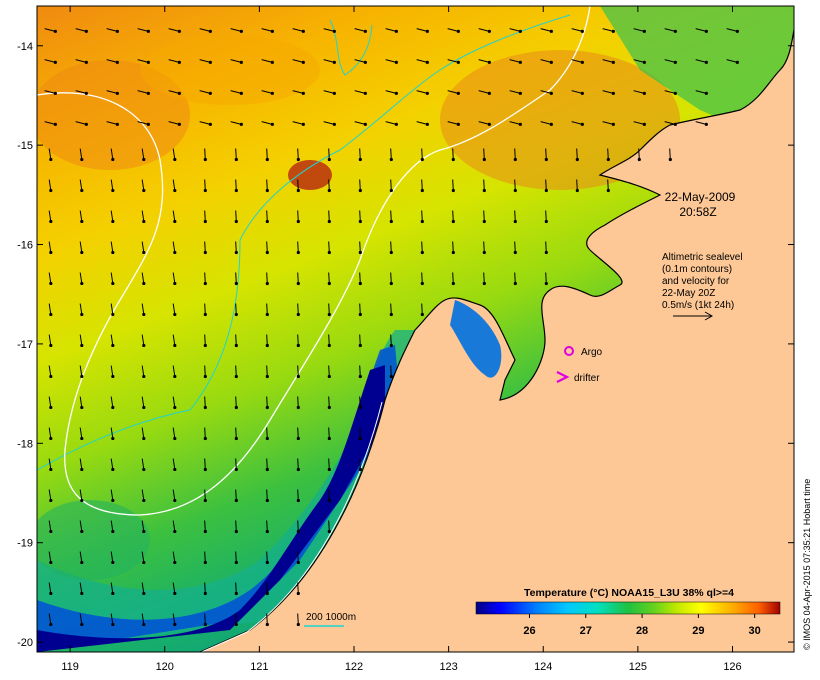 The width and height of the screenshot is (820, 680). Describe the element at coordinates (25, 544) in the screenshot. I see `lat-tick-label: -19` at that location.